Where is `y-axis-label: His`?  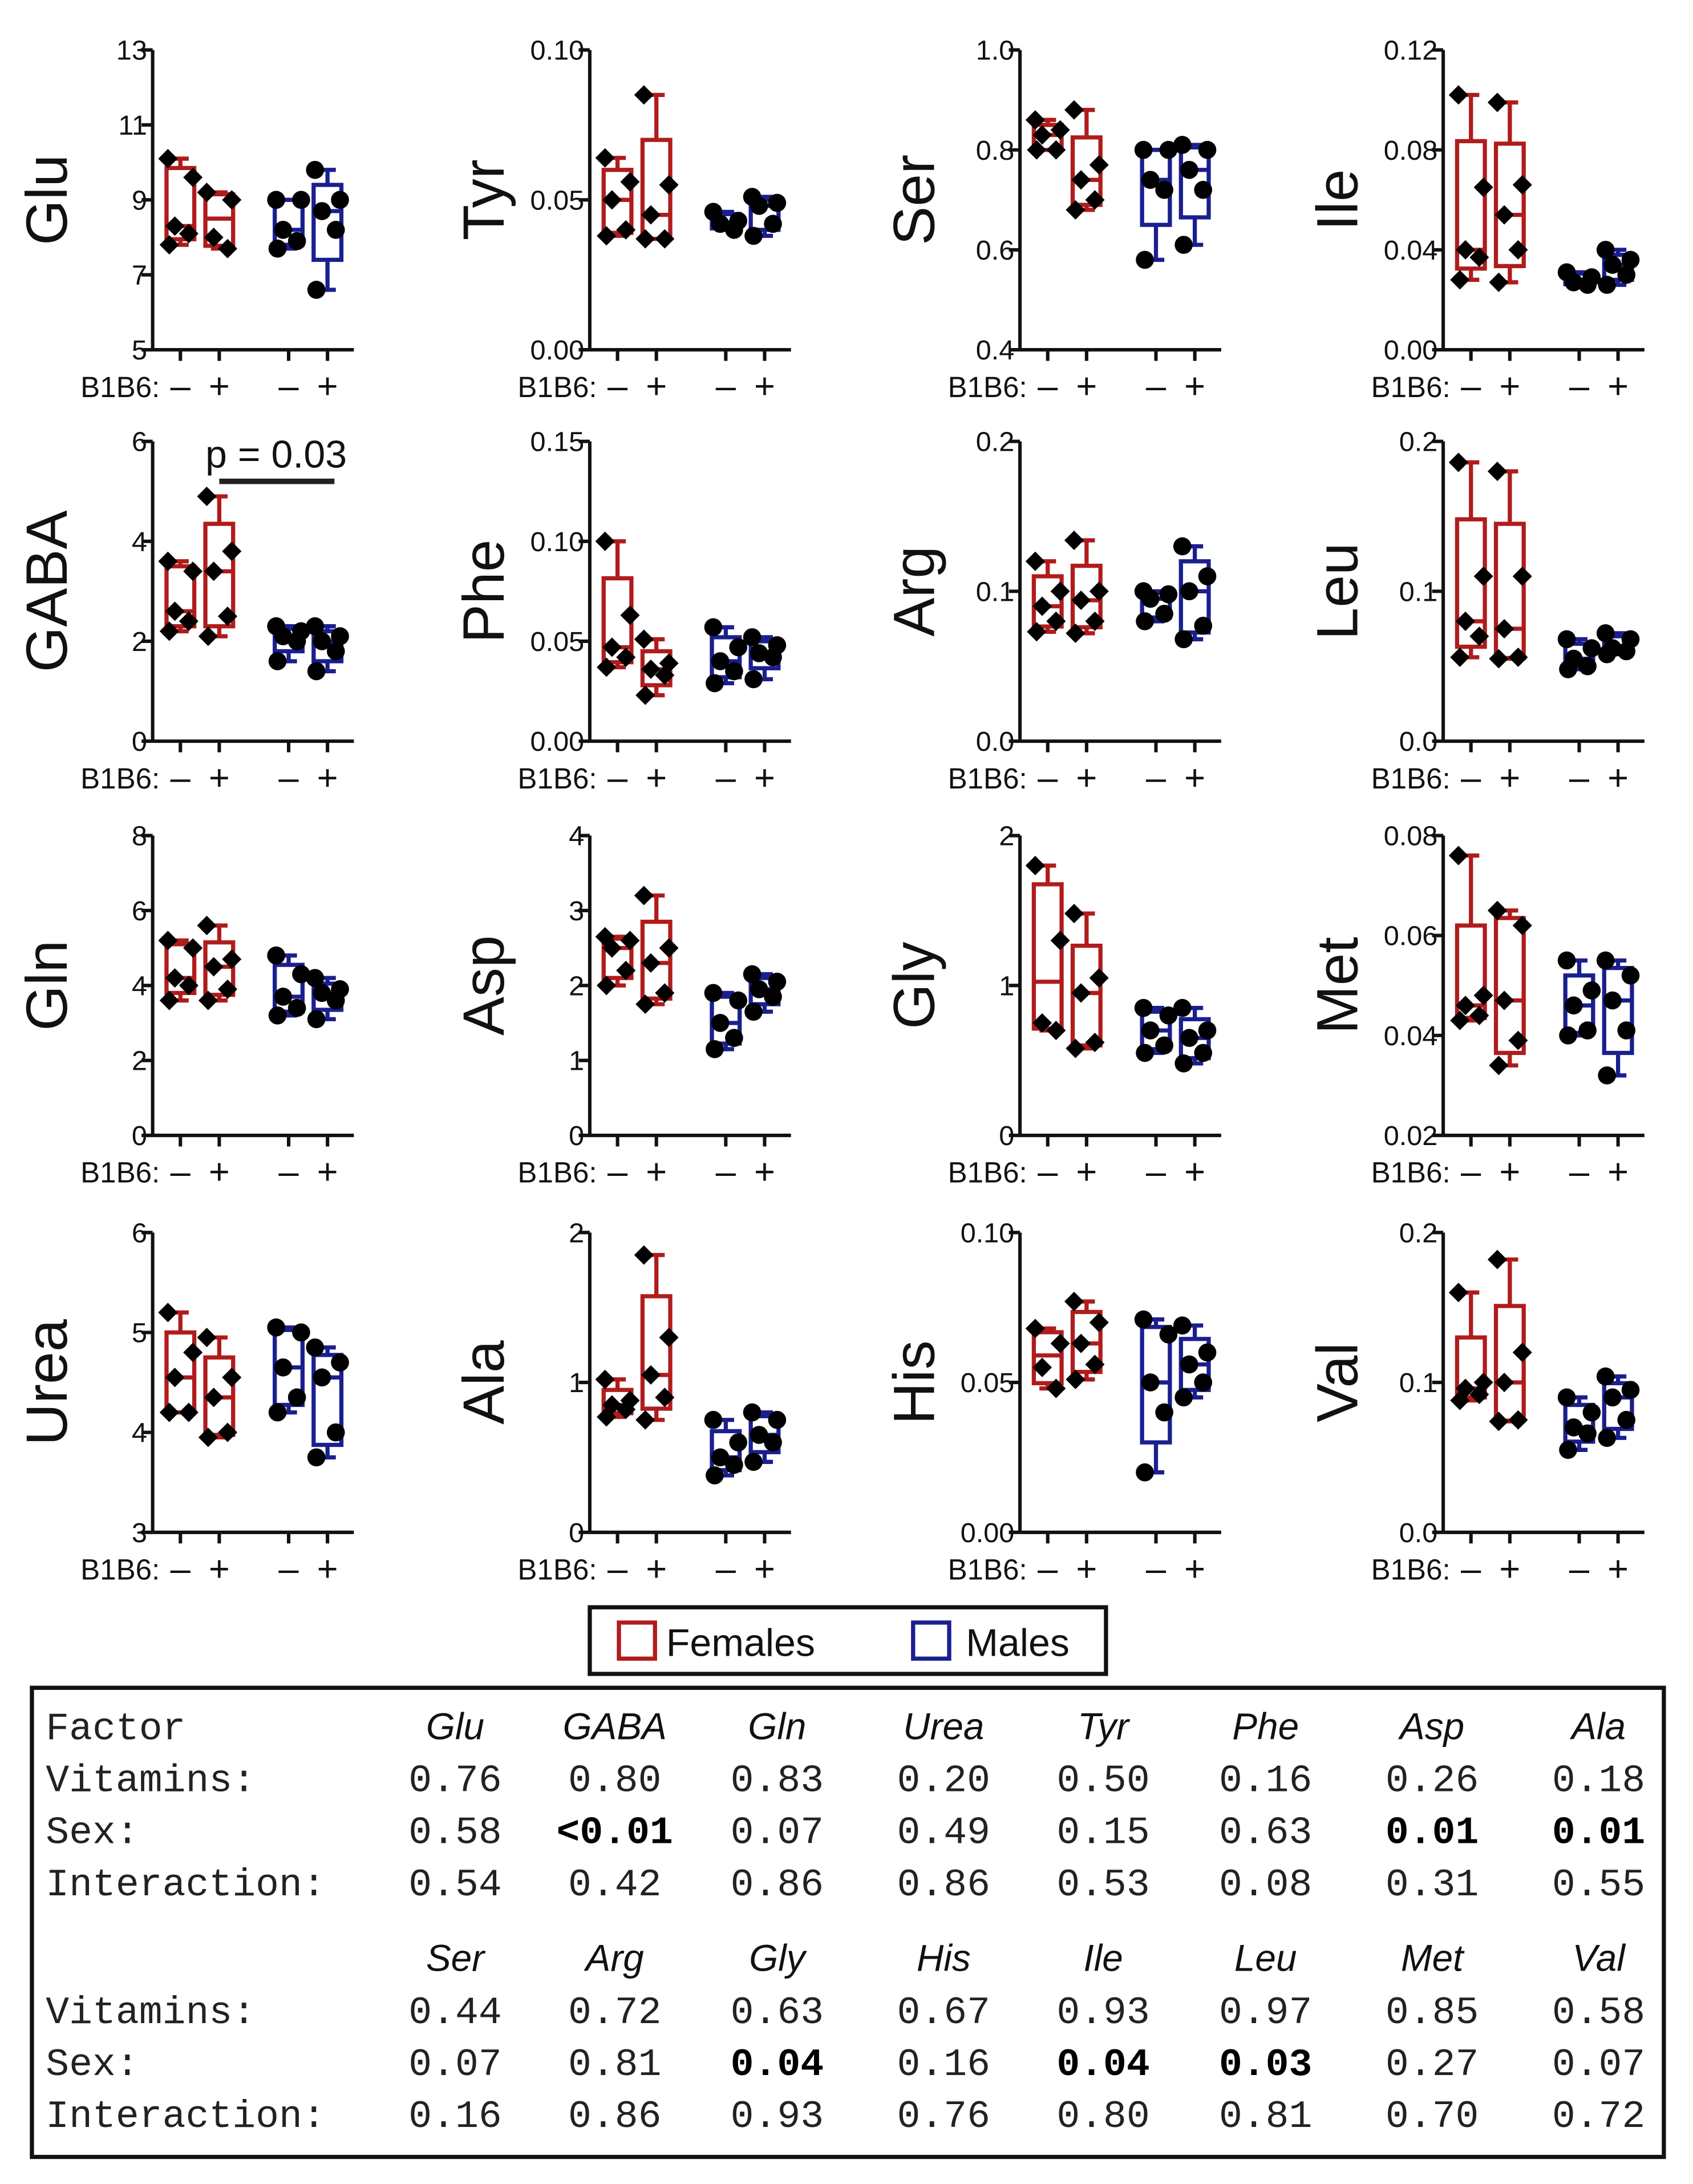
y-axis-label: His is located at coordinates (914, 1382).